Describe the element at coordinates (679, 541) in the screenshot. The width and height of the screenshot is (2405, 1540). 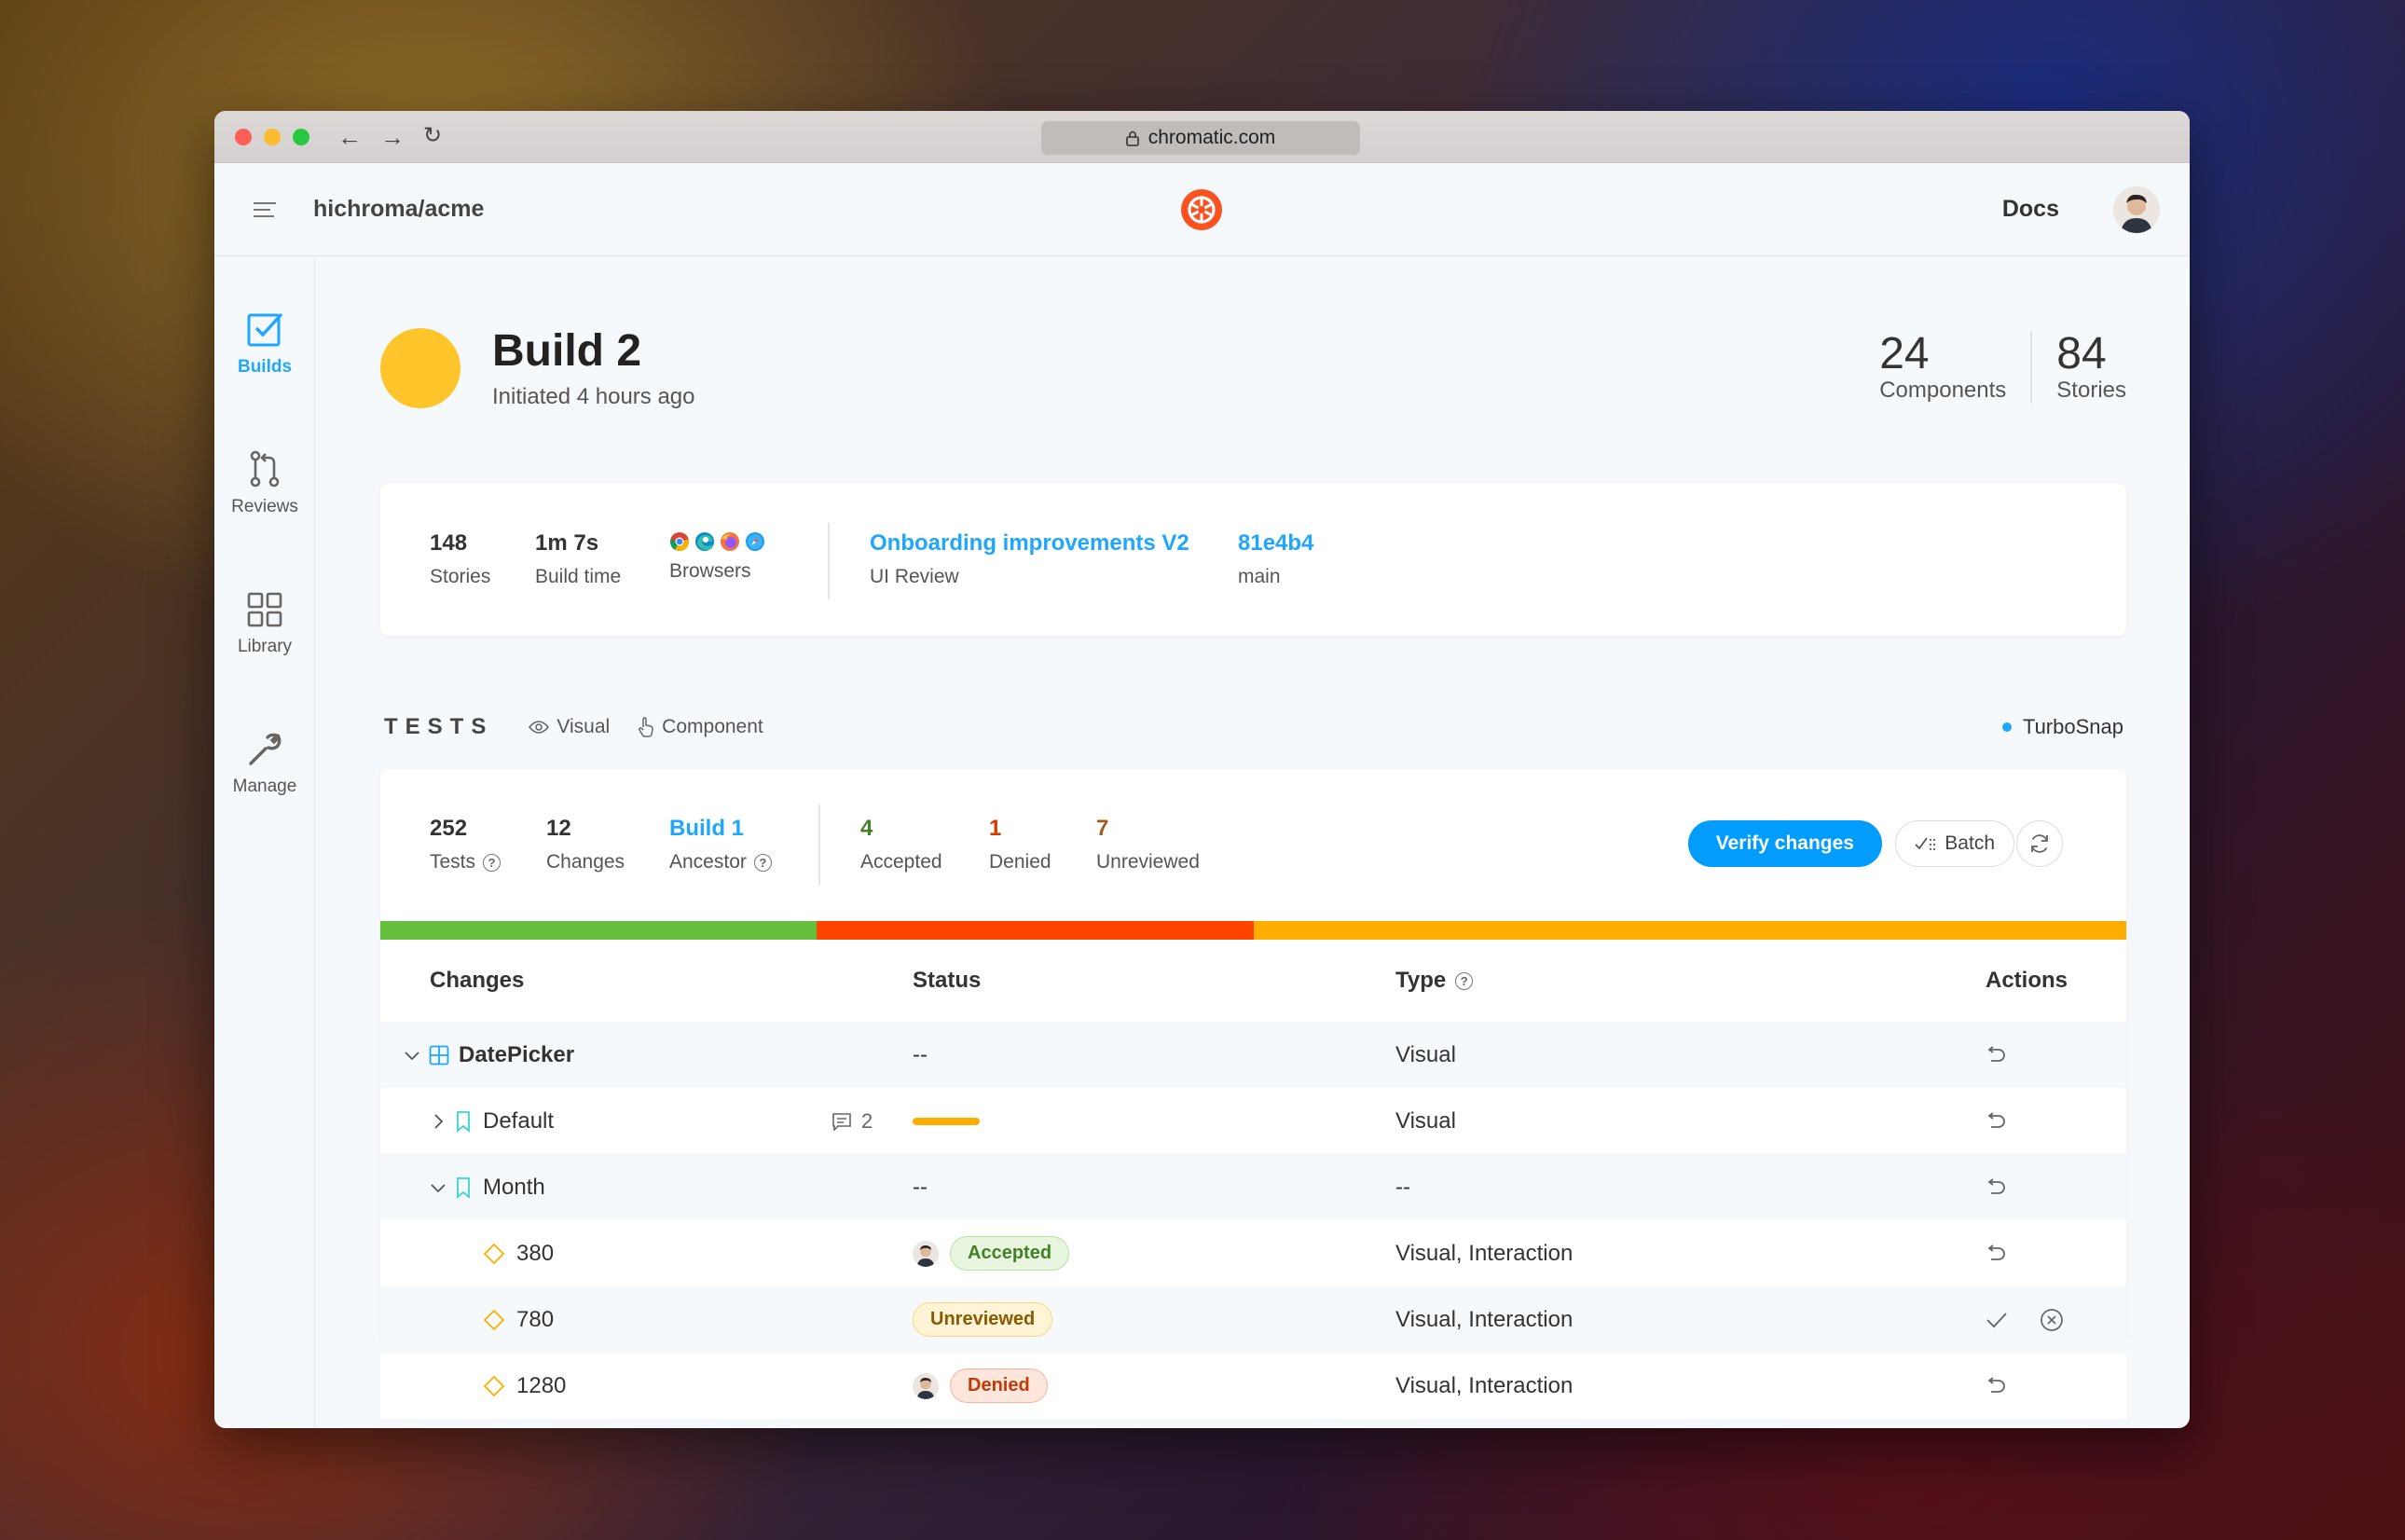
I see `chrome-icon` at that location.